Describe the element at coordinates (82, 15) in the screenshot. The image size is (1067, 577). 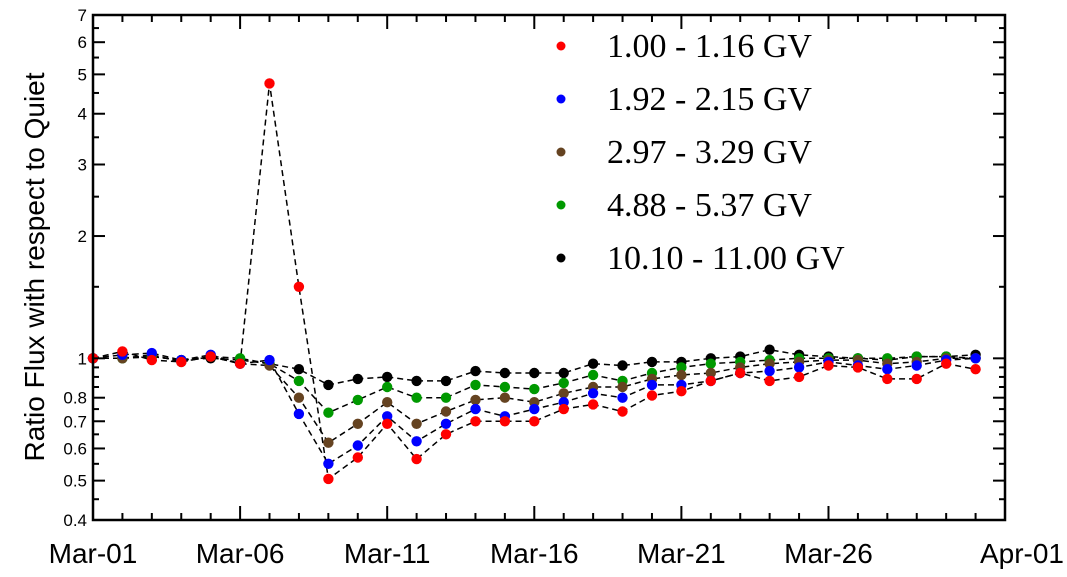
I see `y-tick-label: 7` at that location.